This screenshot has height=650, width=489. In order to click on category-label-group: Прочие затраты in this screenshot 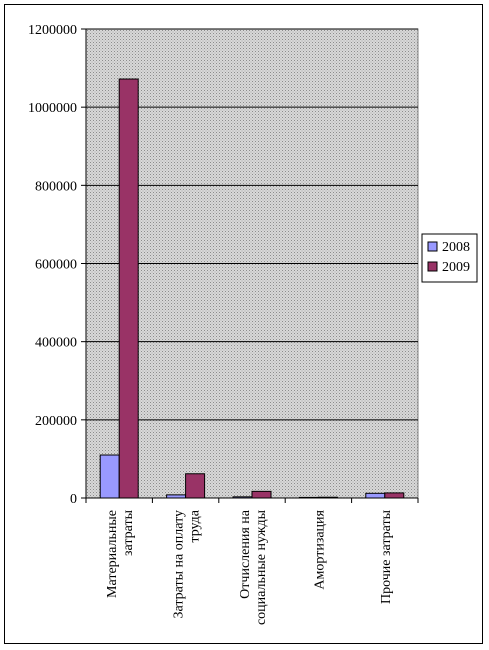, I will do `click(386, 556)`.